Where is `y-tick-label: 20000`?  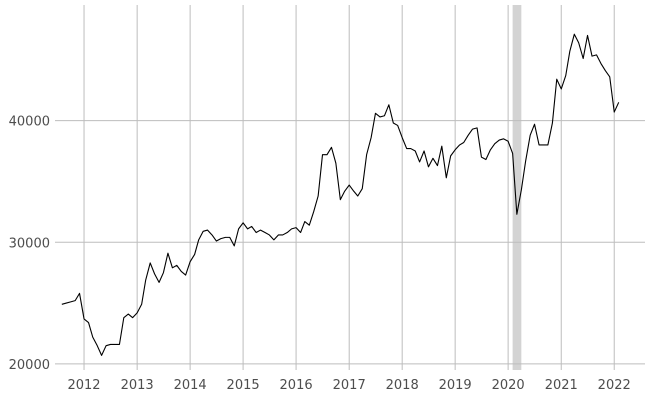
y-tick-label: 20000 is located at coordinates (29, 365).